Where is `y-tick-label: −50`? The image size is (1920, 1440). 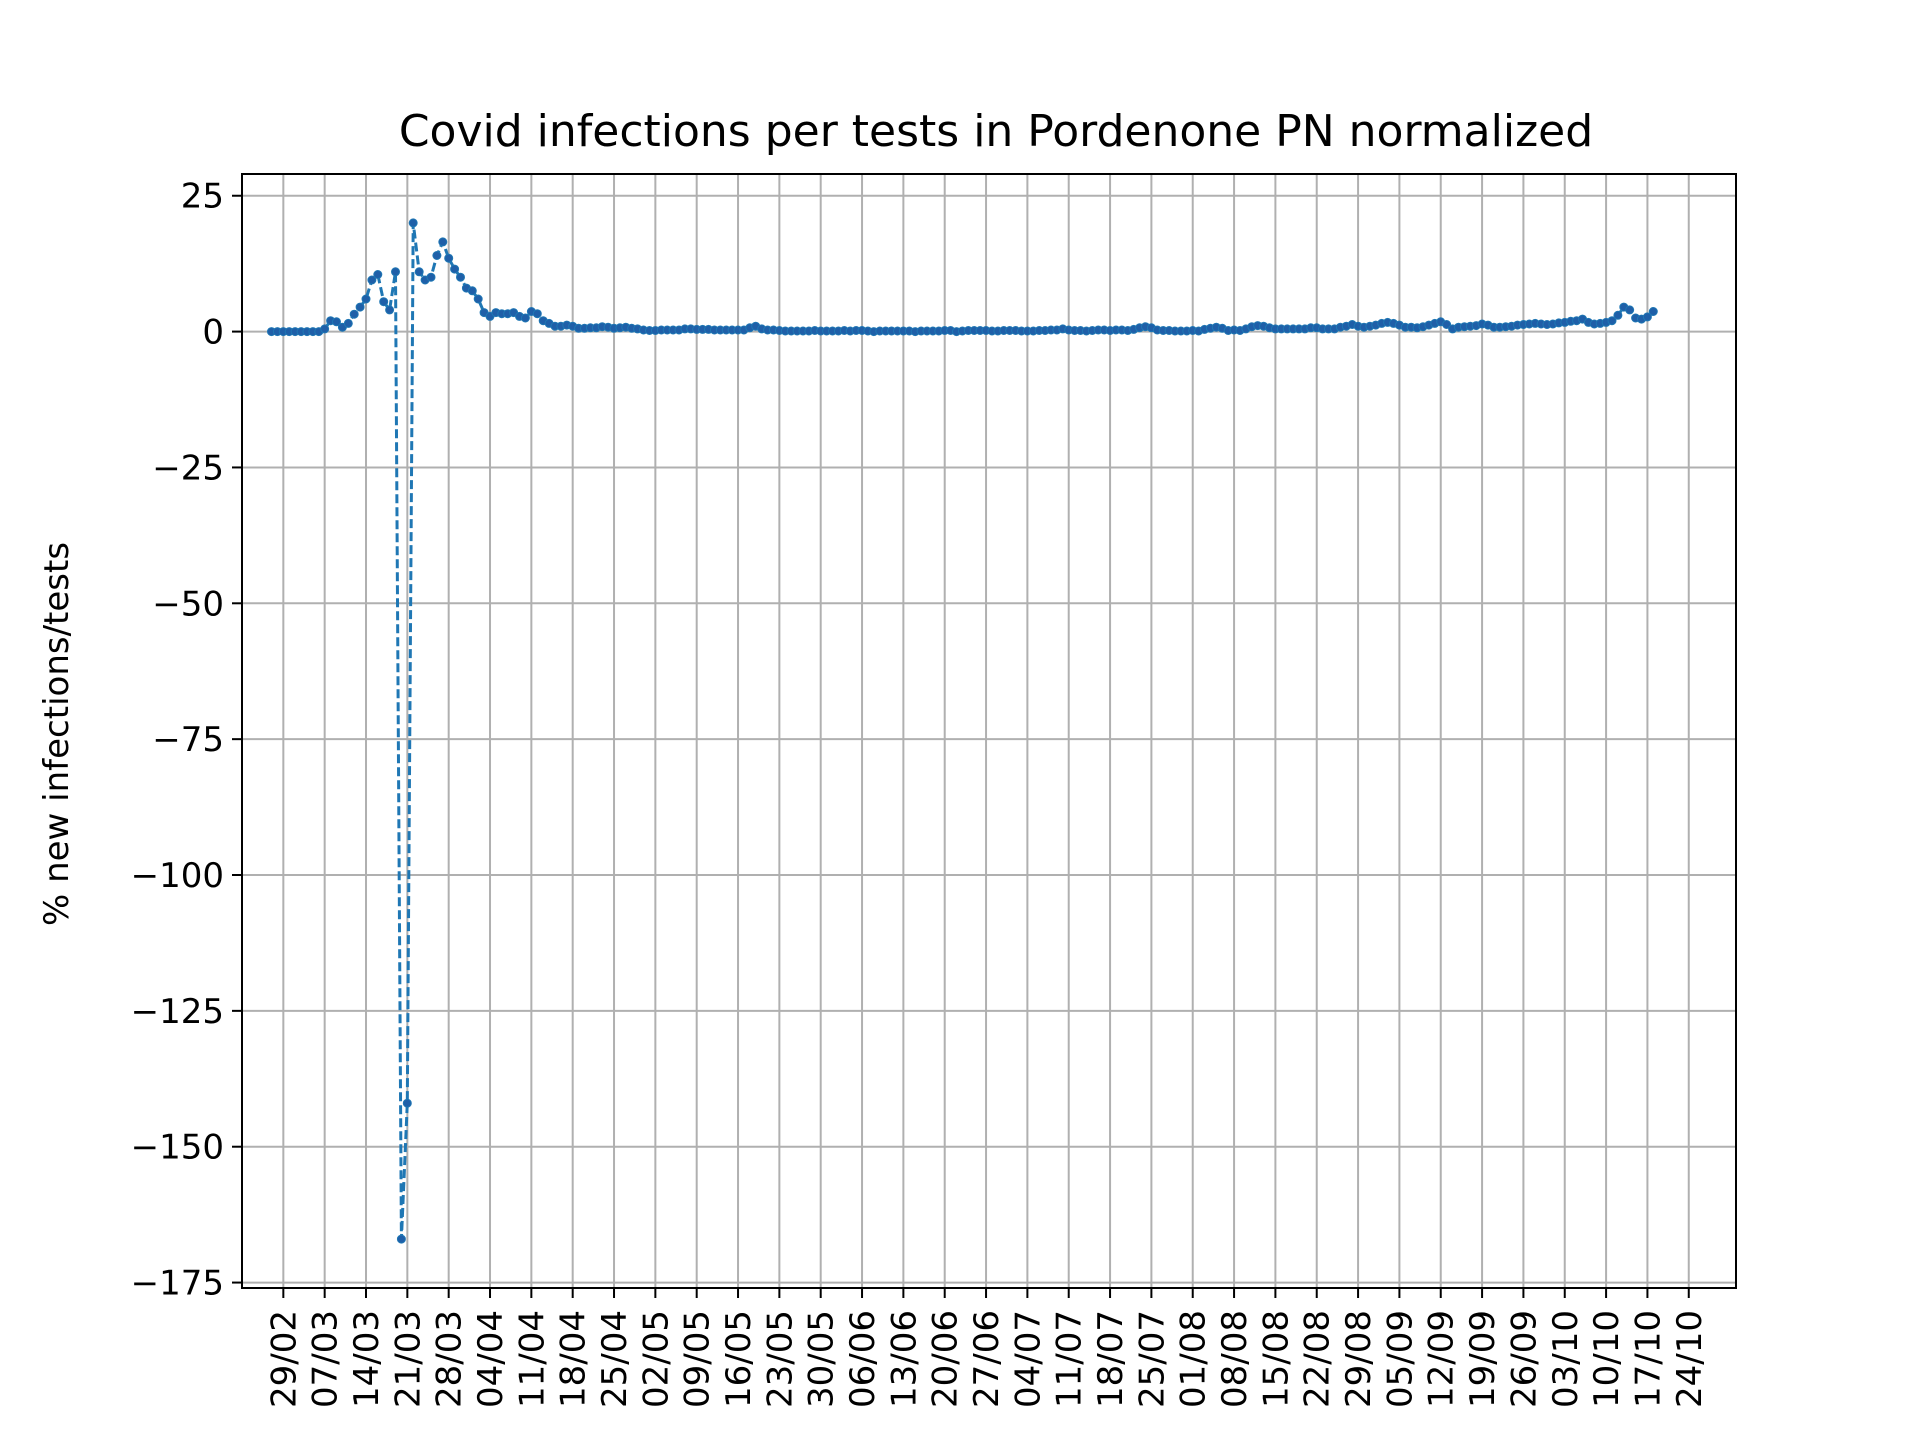
y-tick-label: −50 is located at coordinates (188, 604).